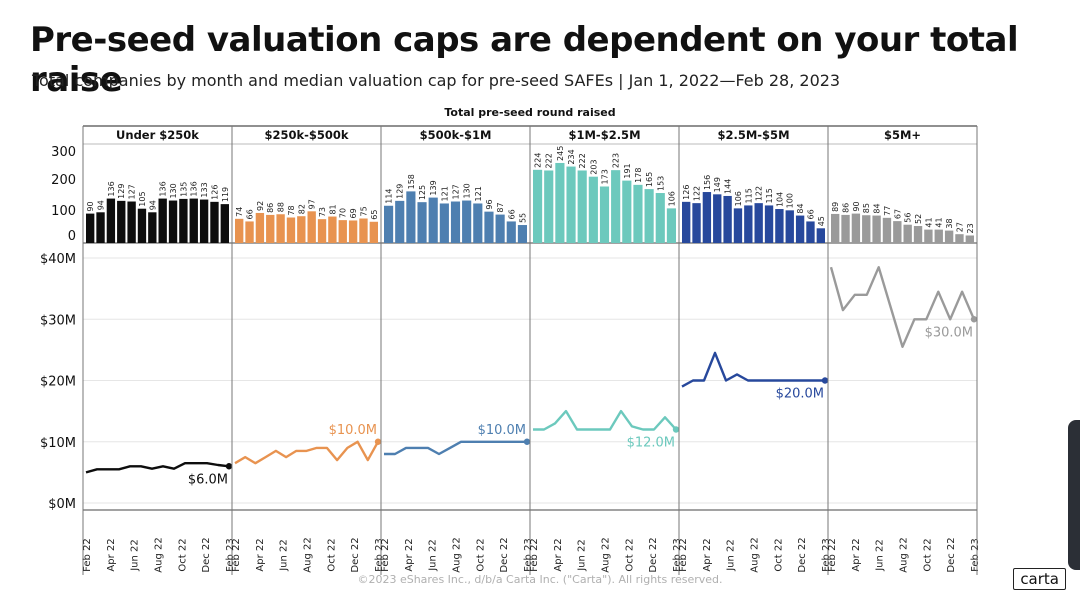 The height and width of the screenshot is (599, 1080). I want to click on bar-label-2-5m-5m-6: 115, so click(748, 195).